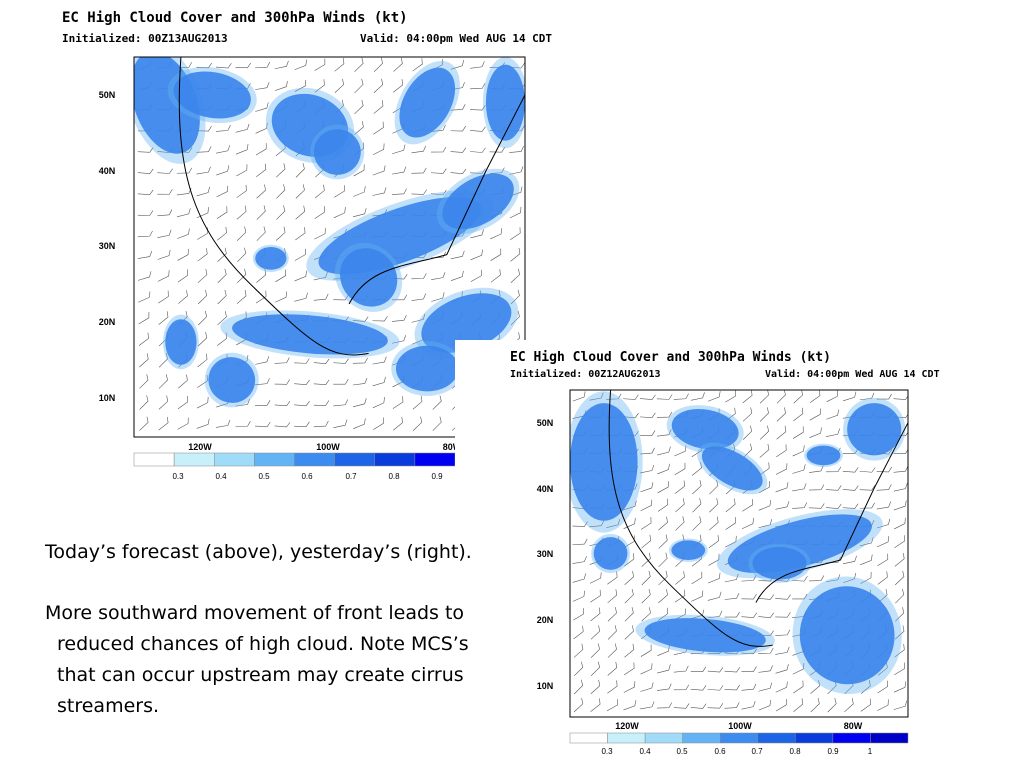 Image resolution: width=1024 pixels, height=768 pixels. What do you see at coordinates (351, 206) in the screenshot?
I see `coastline` at bounding box center [351, 206].